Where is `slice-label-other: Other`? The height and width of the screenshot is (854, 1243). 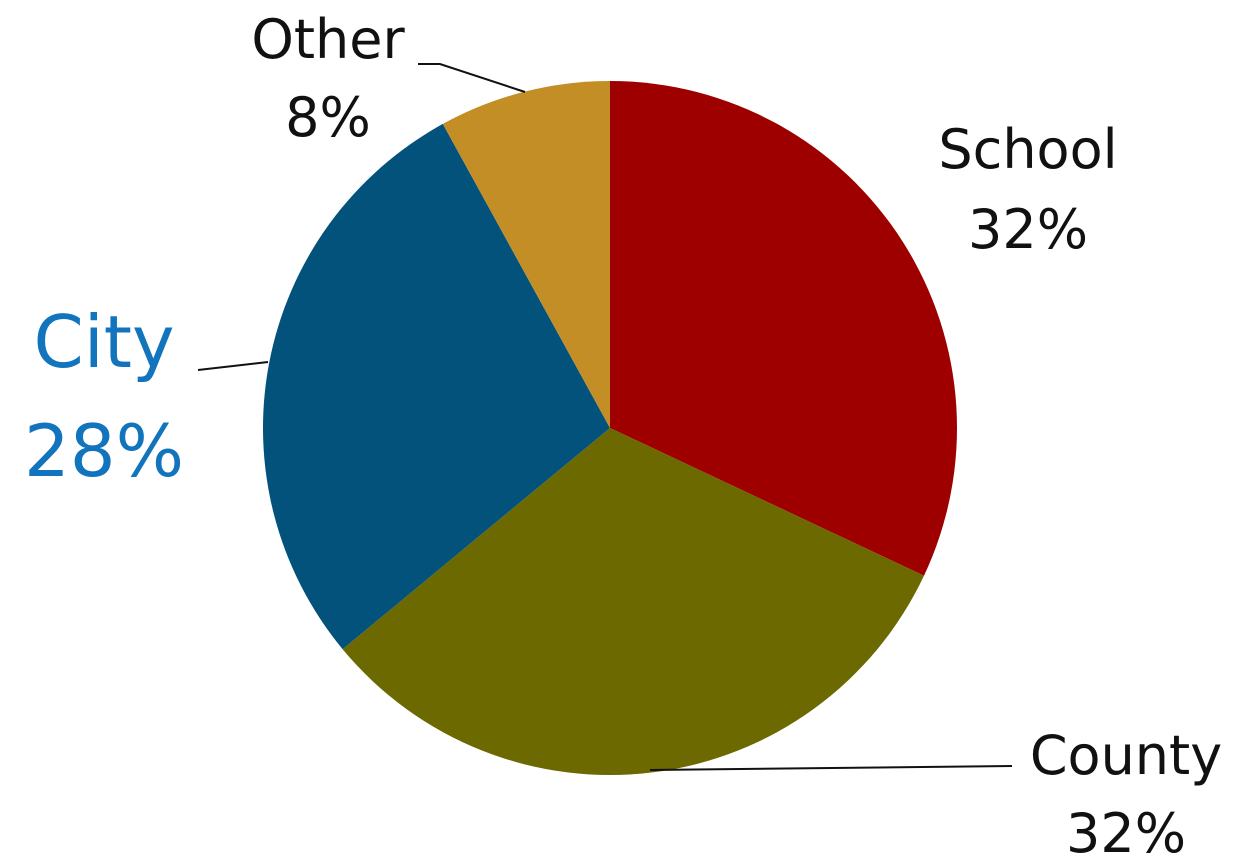
slice-label-other: Other is located at coordinates (328, 39).